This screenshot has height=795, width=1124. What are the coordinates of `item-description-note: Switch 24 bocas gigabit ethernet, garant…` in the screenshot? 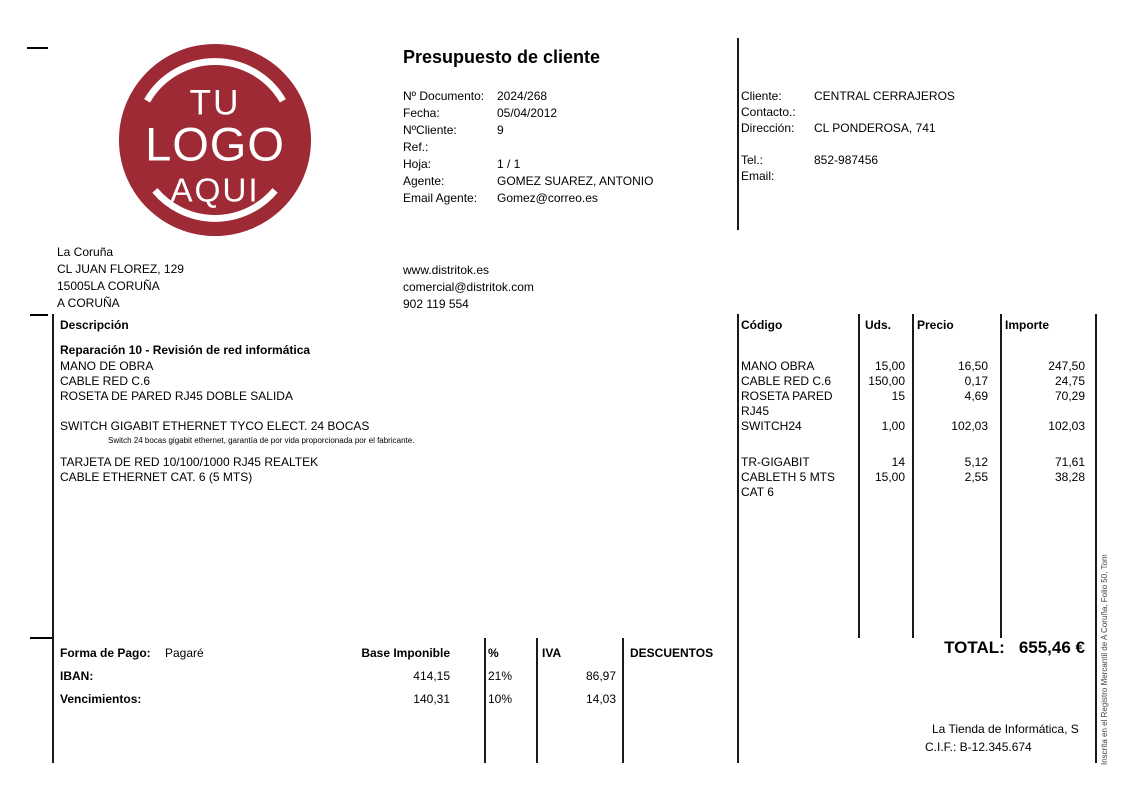 It's located at (261, 440).